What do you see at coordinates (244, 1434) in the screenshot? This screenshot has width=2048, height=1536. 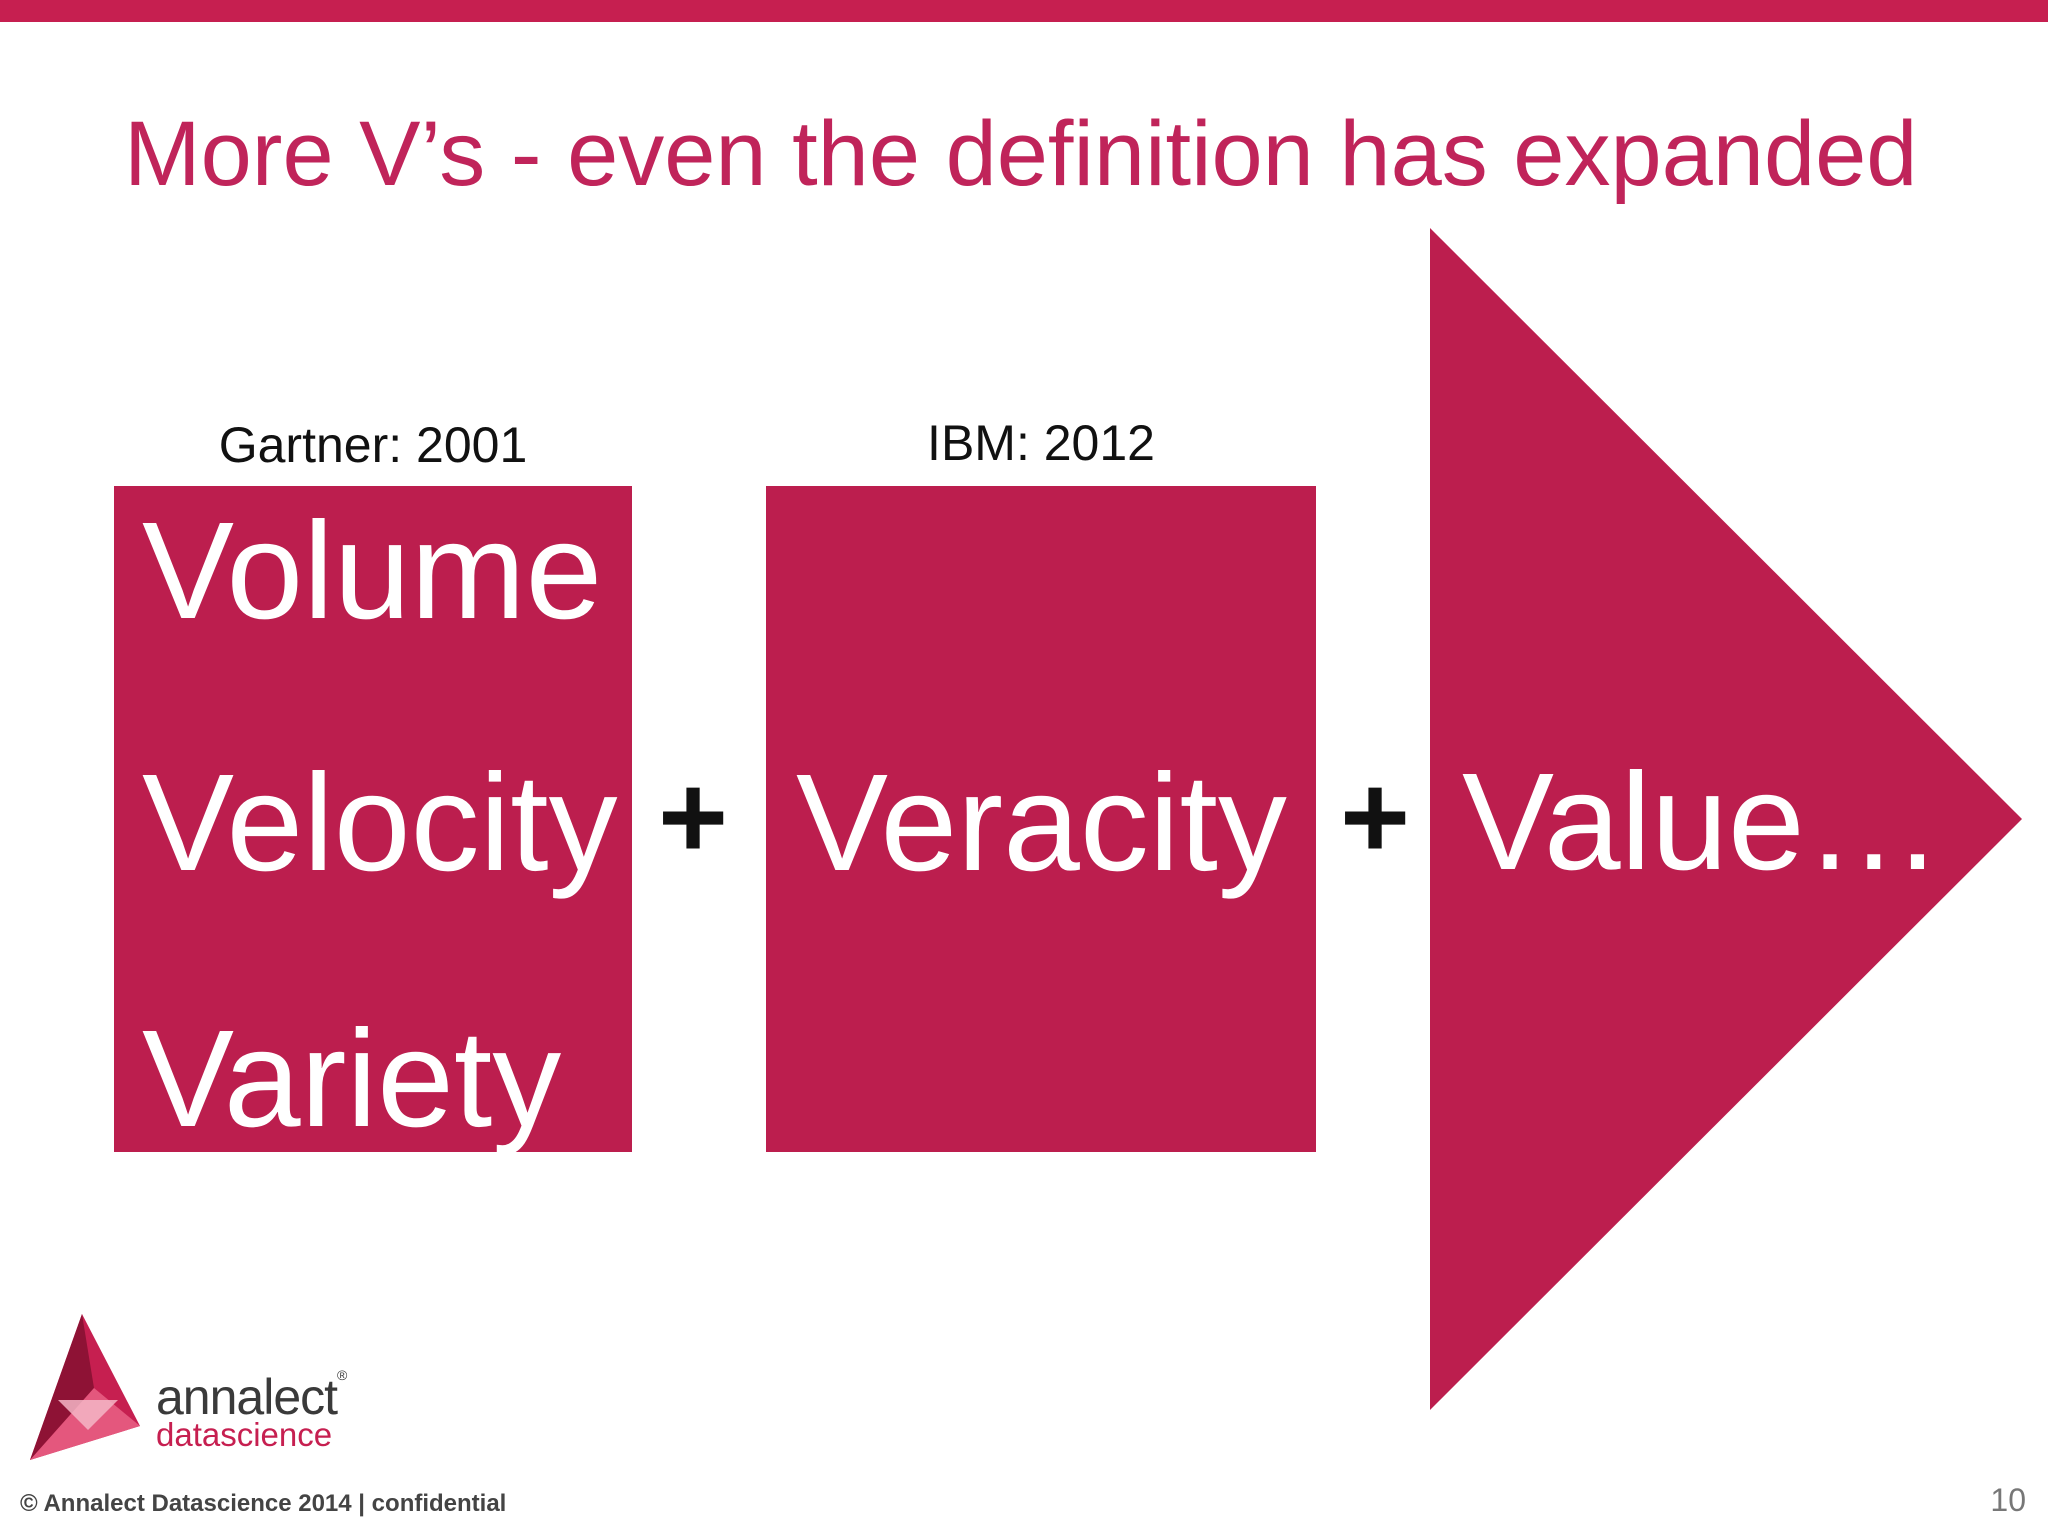 I see `logo-subtitle: datascience` at bounding box center [244, 1434].